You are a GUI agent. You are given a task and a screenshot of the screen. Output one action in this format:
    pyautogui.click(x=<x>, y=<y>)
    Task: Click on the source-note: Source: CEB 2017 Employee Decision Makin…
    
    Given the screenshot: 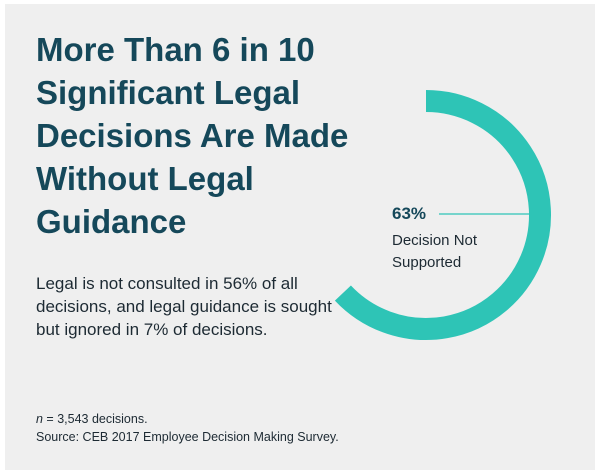 What is the action you would take?
    pyautogui.click(x=187, y=437)
    